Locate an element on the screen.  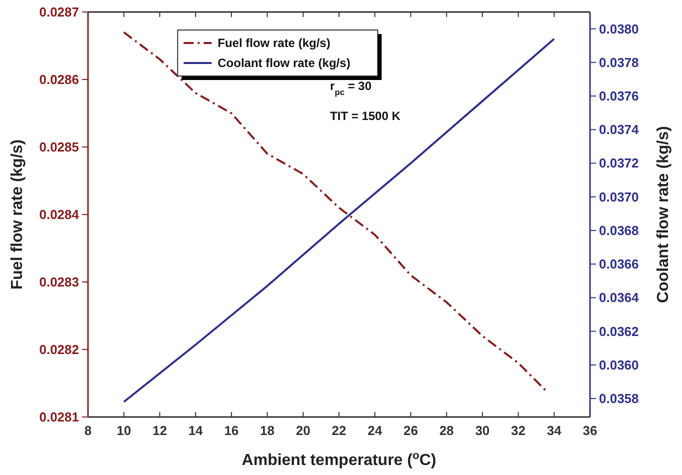
legend-label: Coolant flow rate (kg/s) is located at coordinates (284, 63).